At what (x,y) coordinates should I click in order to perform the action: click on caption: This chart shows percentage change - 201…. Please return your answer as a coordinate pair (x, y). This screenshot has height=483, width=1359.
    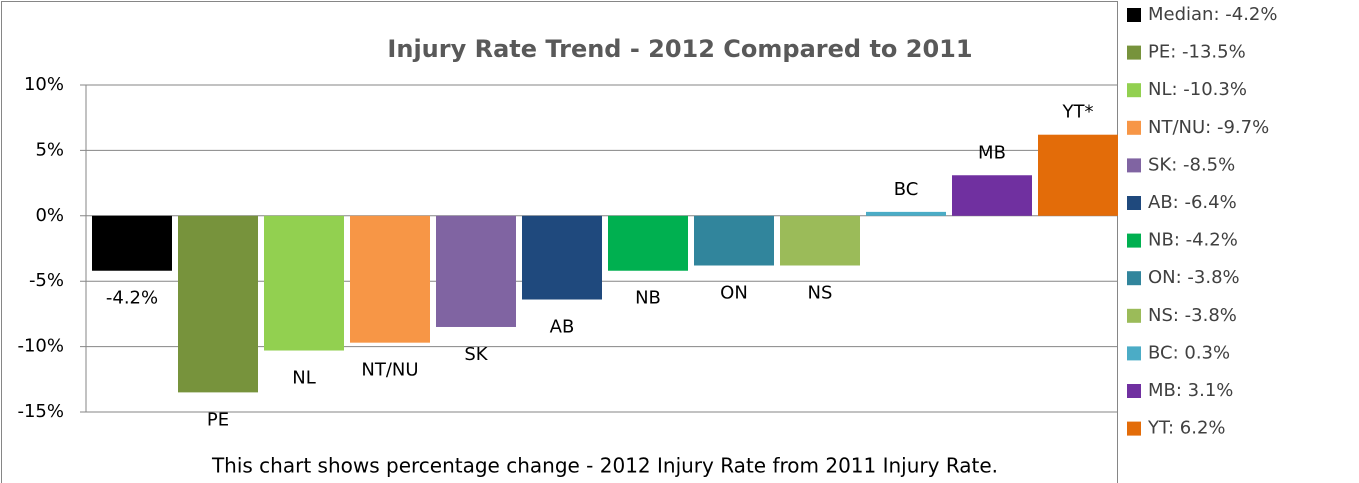
    Looking at the image, I should click on (604, 466).